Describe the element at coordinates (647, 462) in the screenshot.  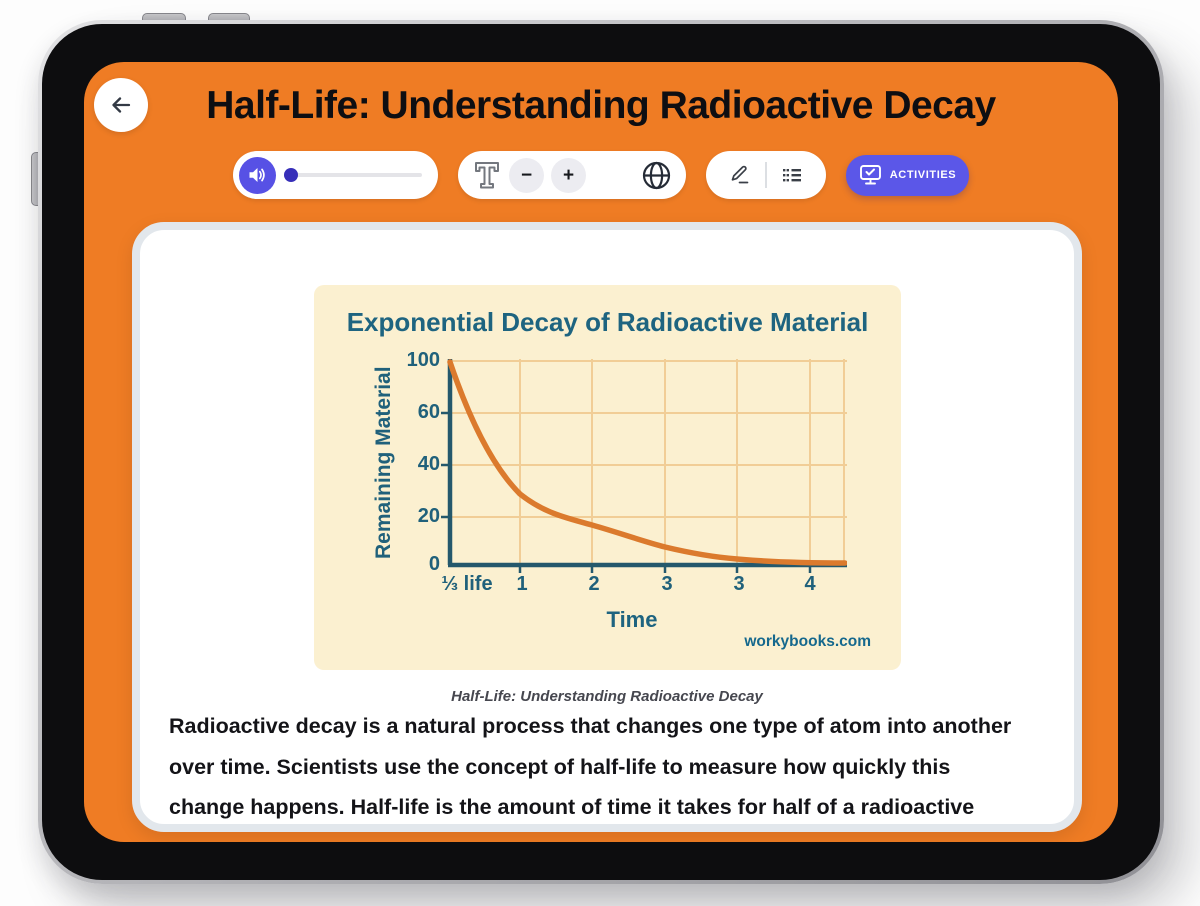
I see `decay-curve` at that location.